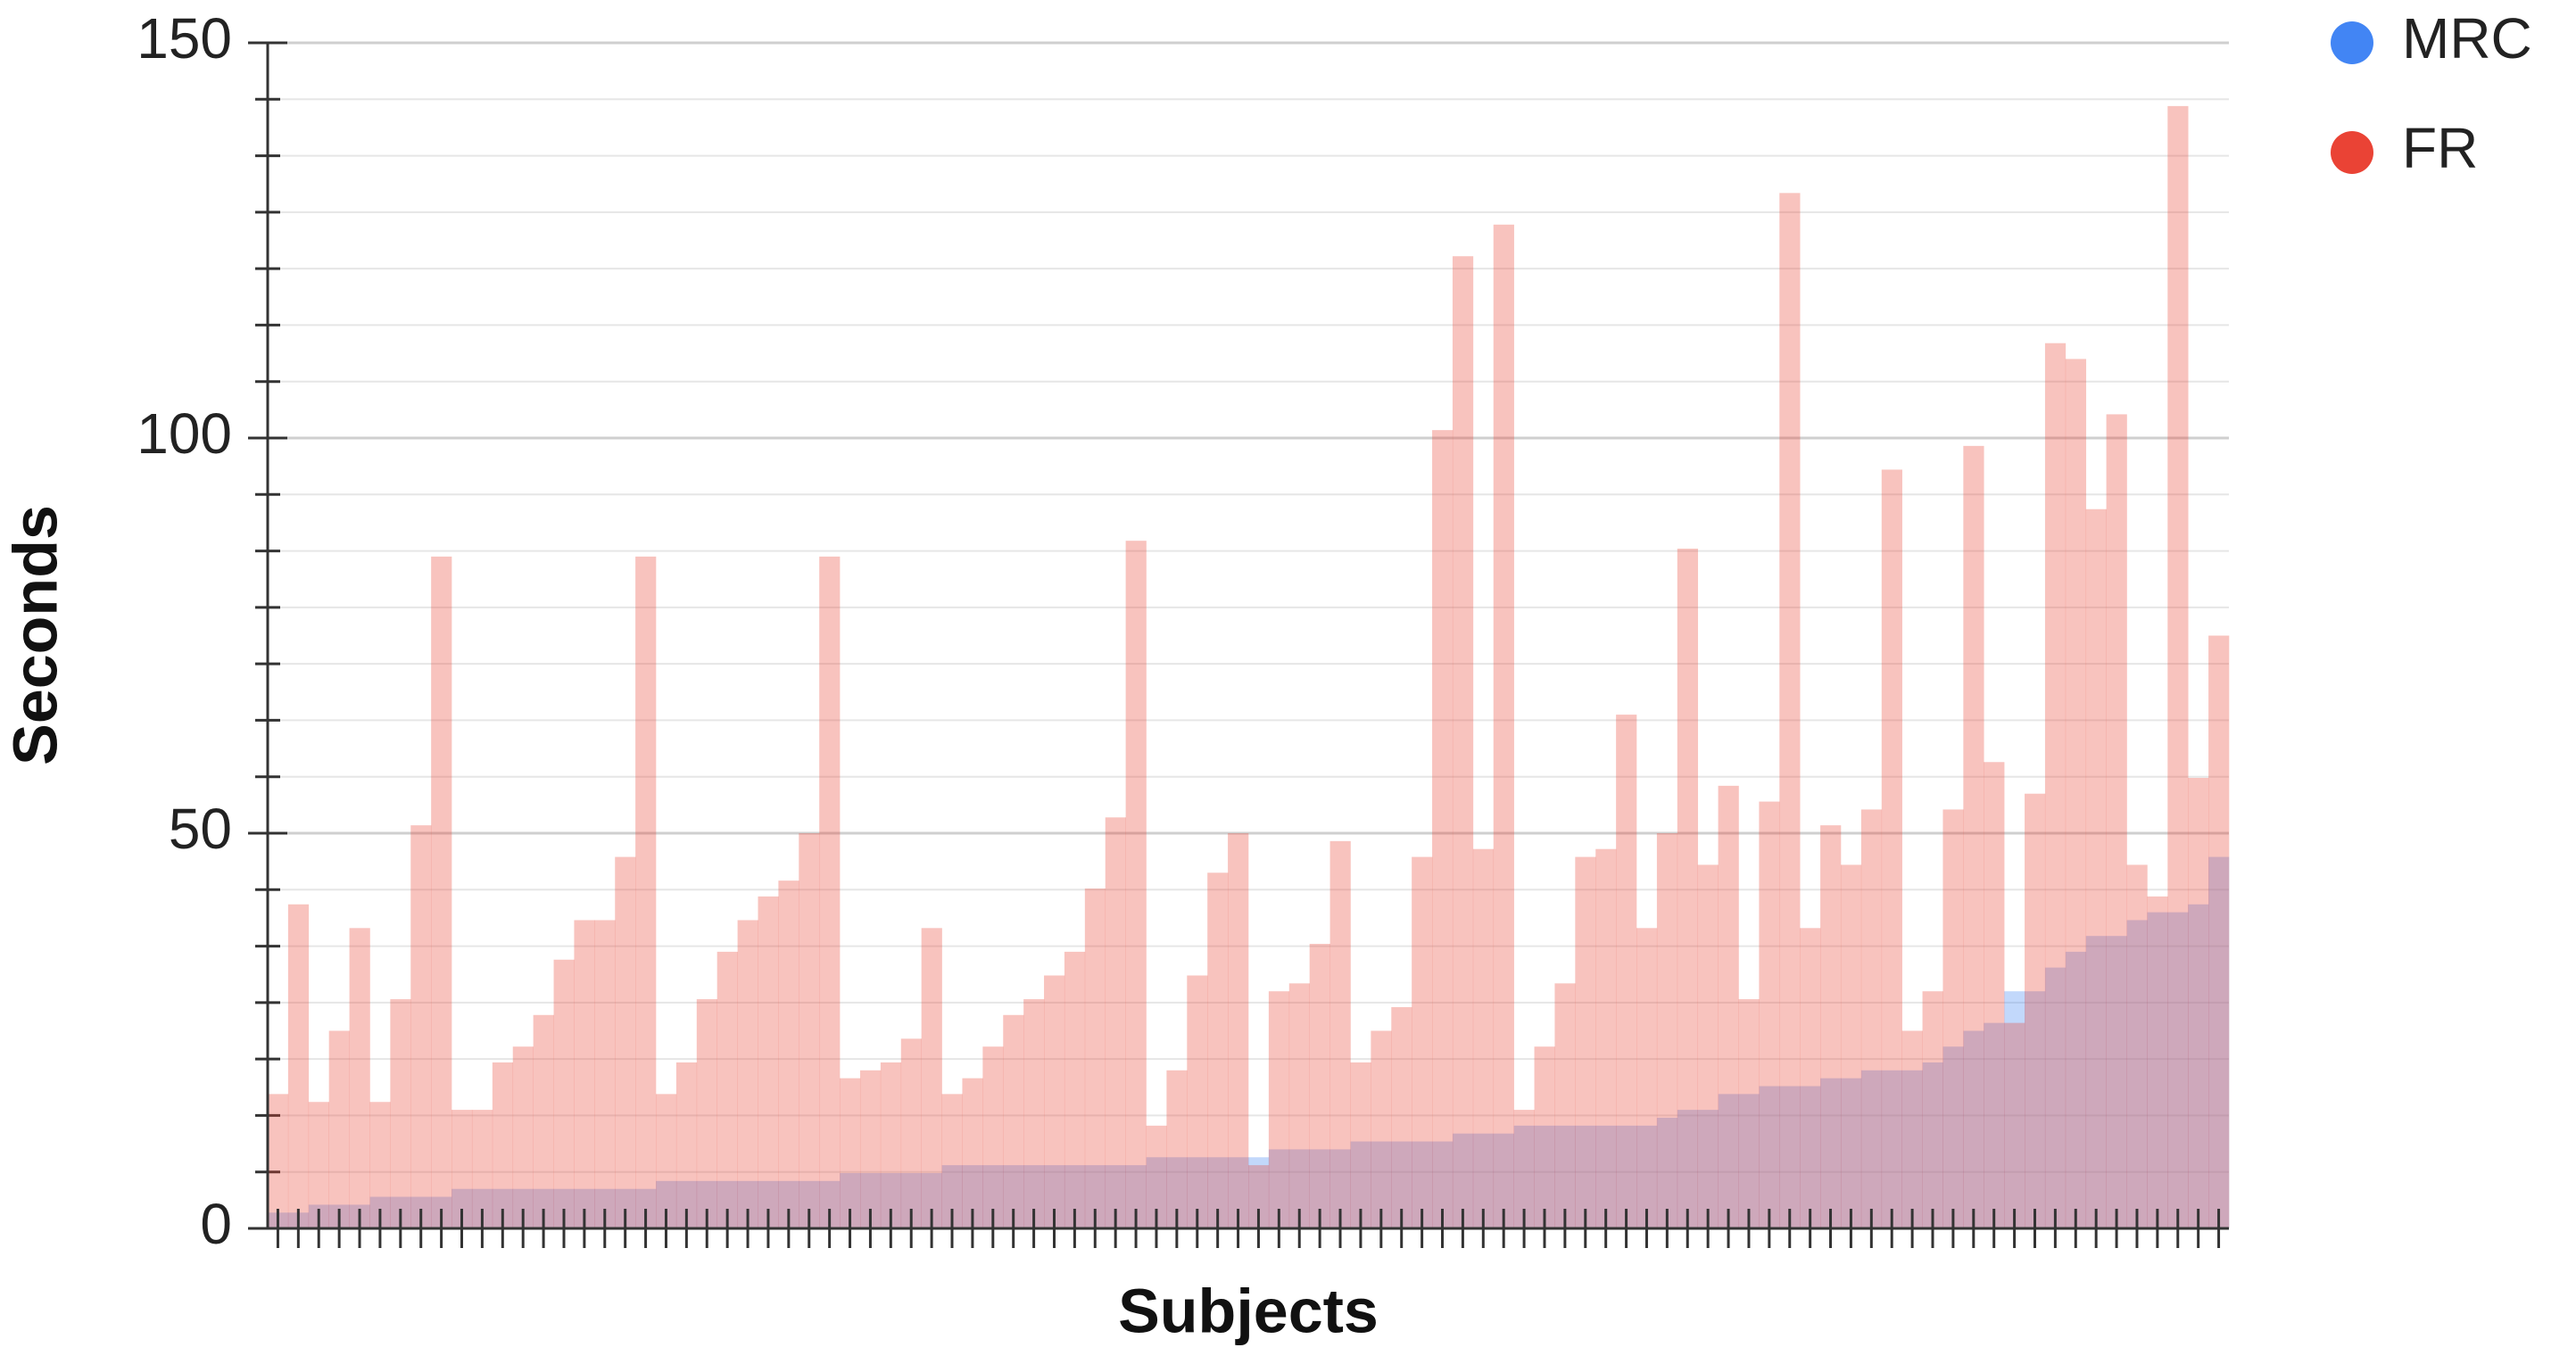 This screenshot has width=2576, height=1364. I want to click on legend-label: FR, so click(2440, 148).